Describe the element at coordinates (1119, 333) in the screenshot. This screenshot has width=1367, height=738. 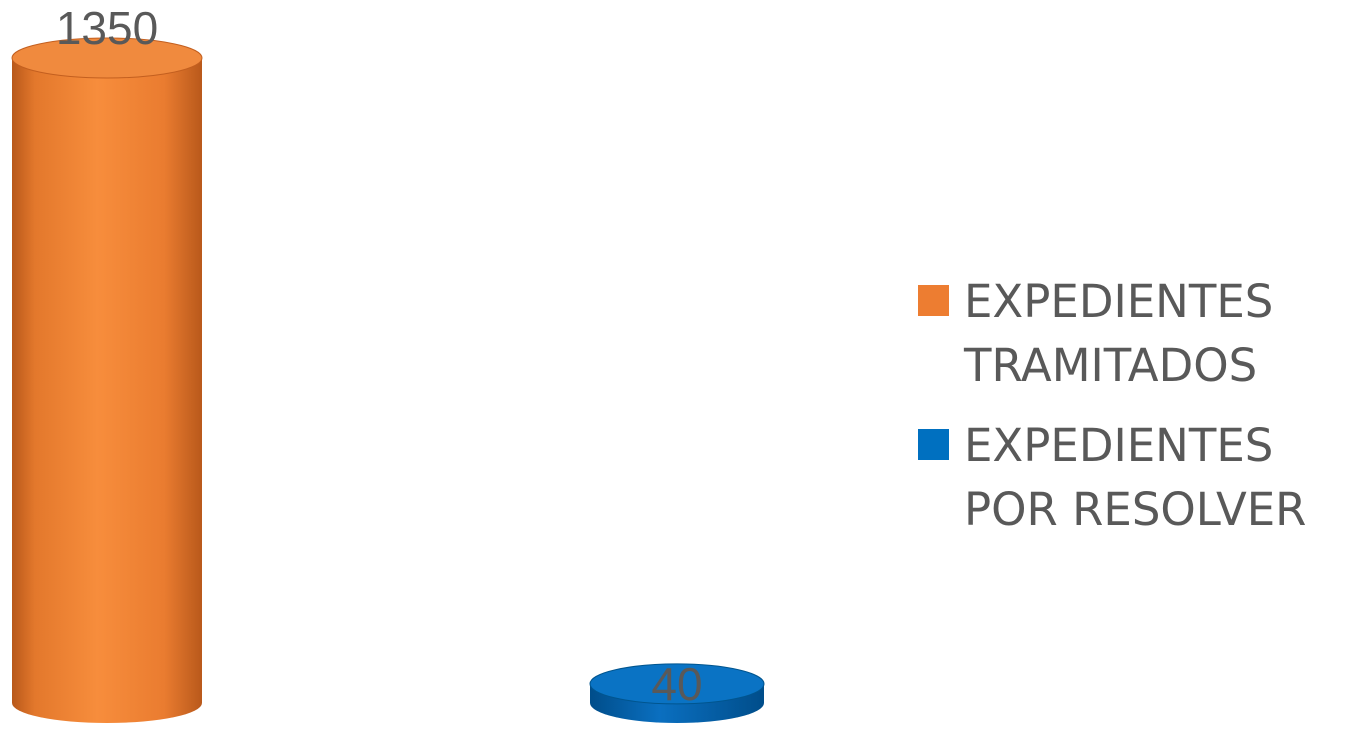
I see `legend-label-tramitados: EXPEDIENTES TRAMITADOS` at that location.